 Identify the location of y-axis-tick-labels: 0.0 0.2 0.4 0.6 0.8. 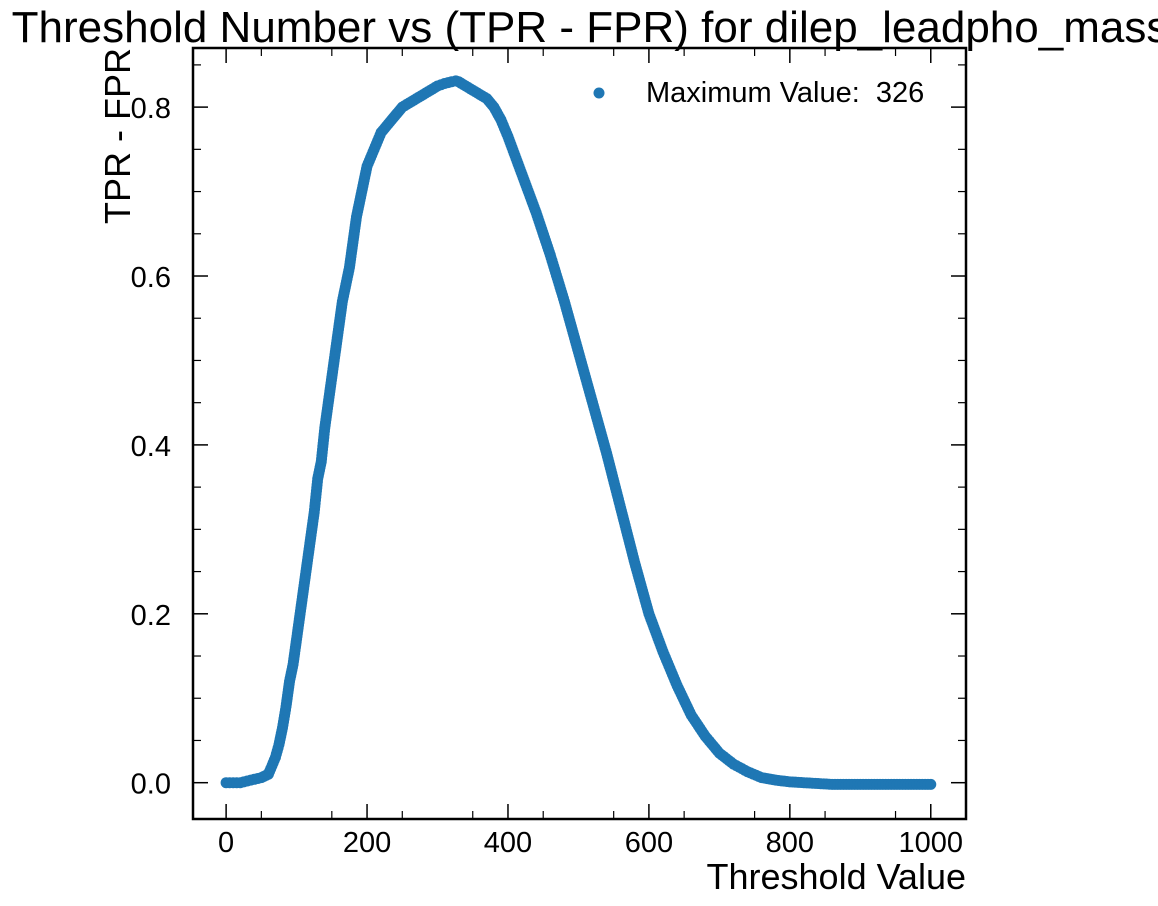
(151, 447).